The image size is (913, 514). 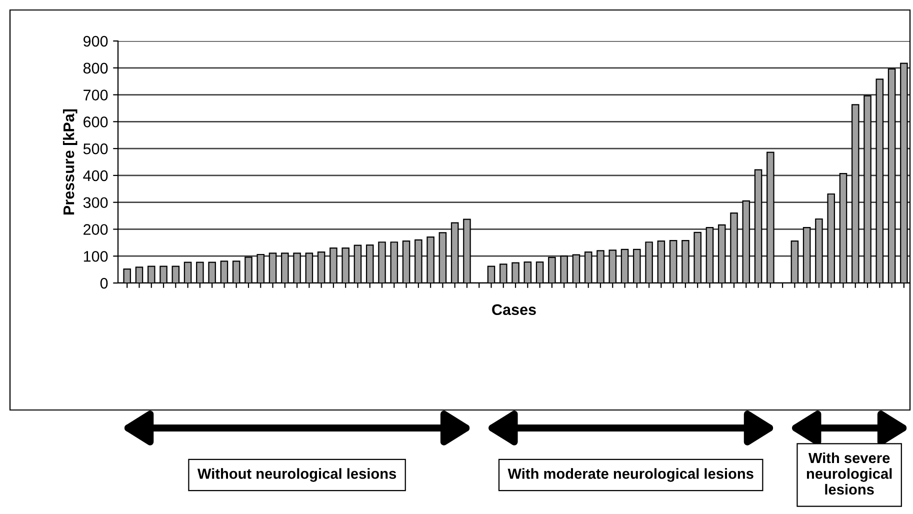 What do you see at coordinates (296, 475) in the screenshot?
I see `text: Without neurological lesions` at bounding box center [296, 475].